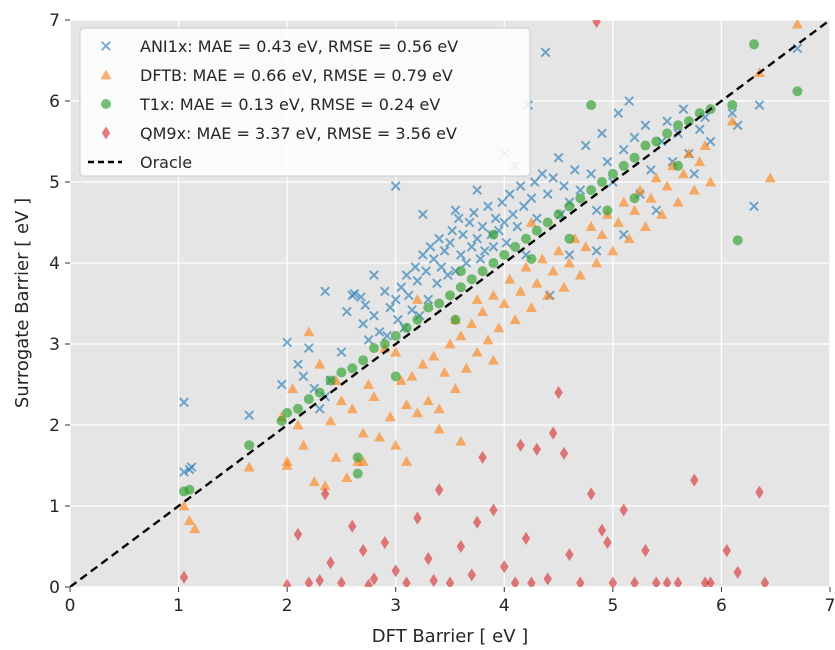 The image size is (835, 650). What do you see at coordinates (54, 21) in the screenshot?
I see `y-tick-label: 7` at bounding box center [54, 21].